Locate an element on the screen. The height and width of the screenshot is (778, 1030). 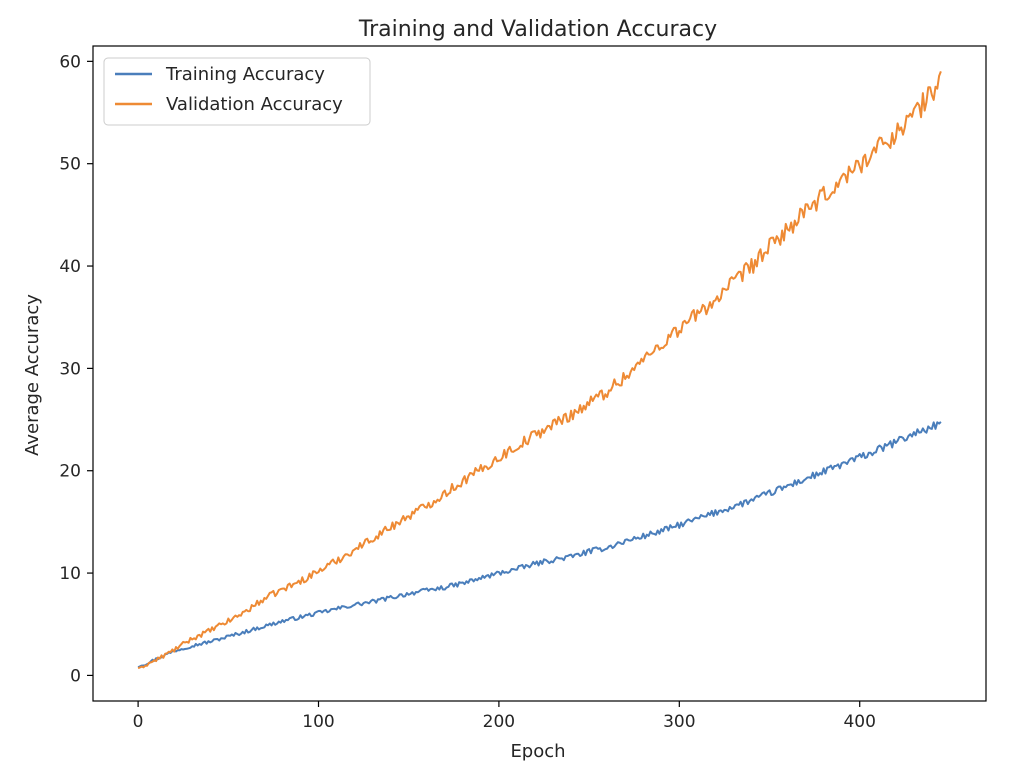
y-tick-label: 30 is located at coordinates (70, 369).